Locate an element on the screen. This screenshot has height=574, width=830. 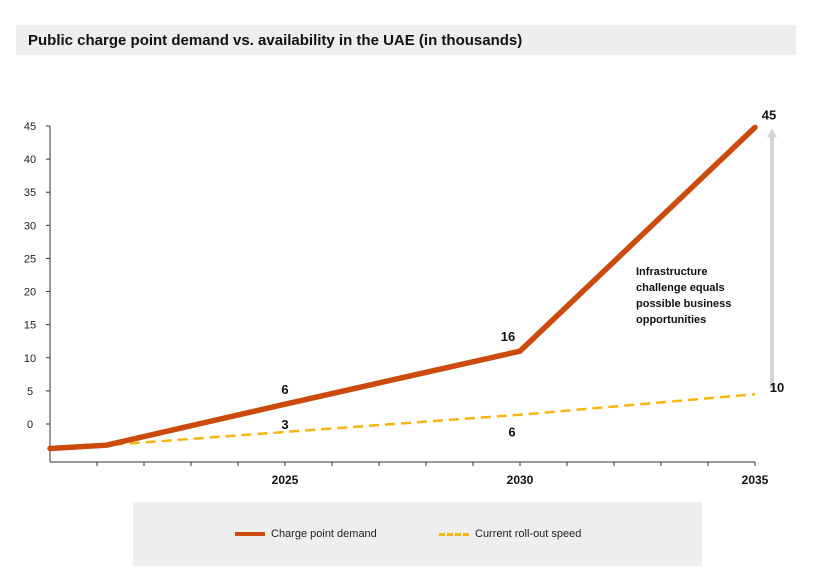
legend-label-rollout: Current roll-out speed is located at coordinates (528, 534).